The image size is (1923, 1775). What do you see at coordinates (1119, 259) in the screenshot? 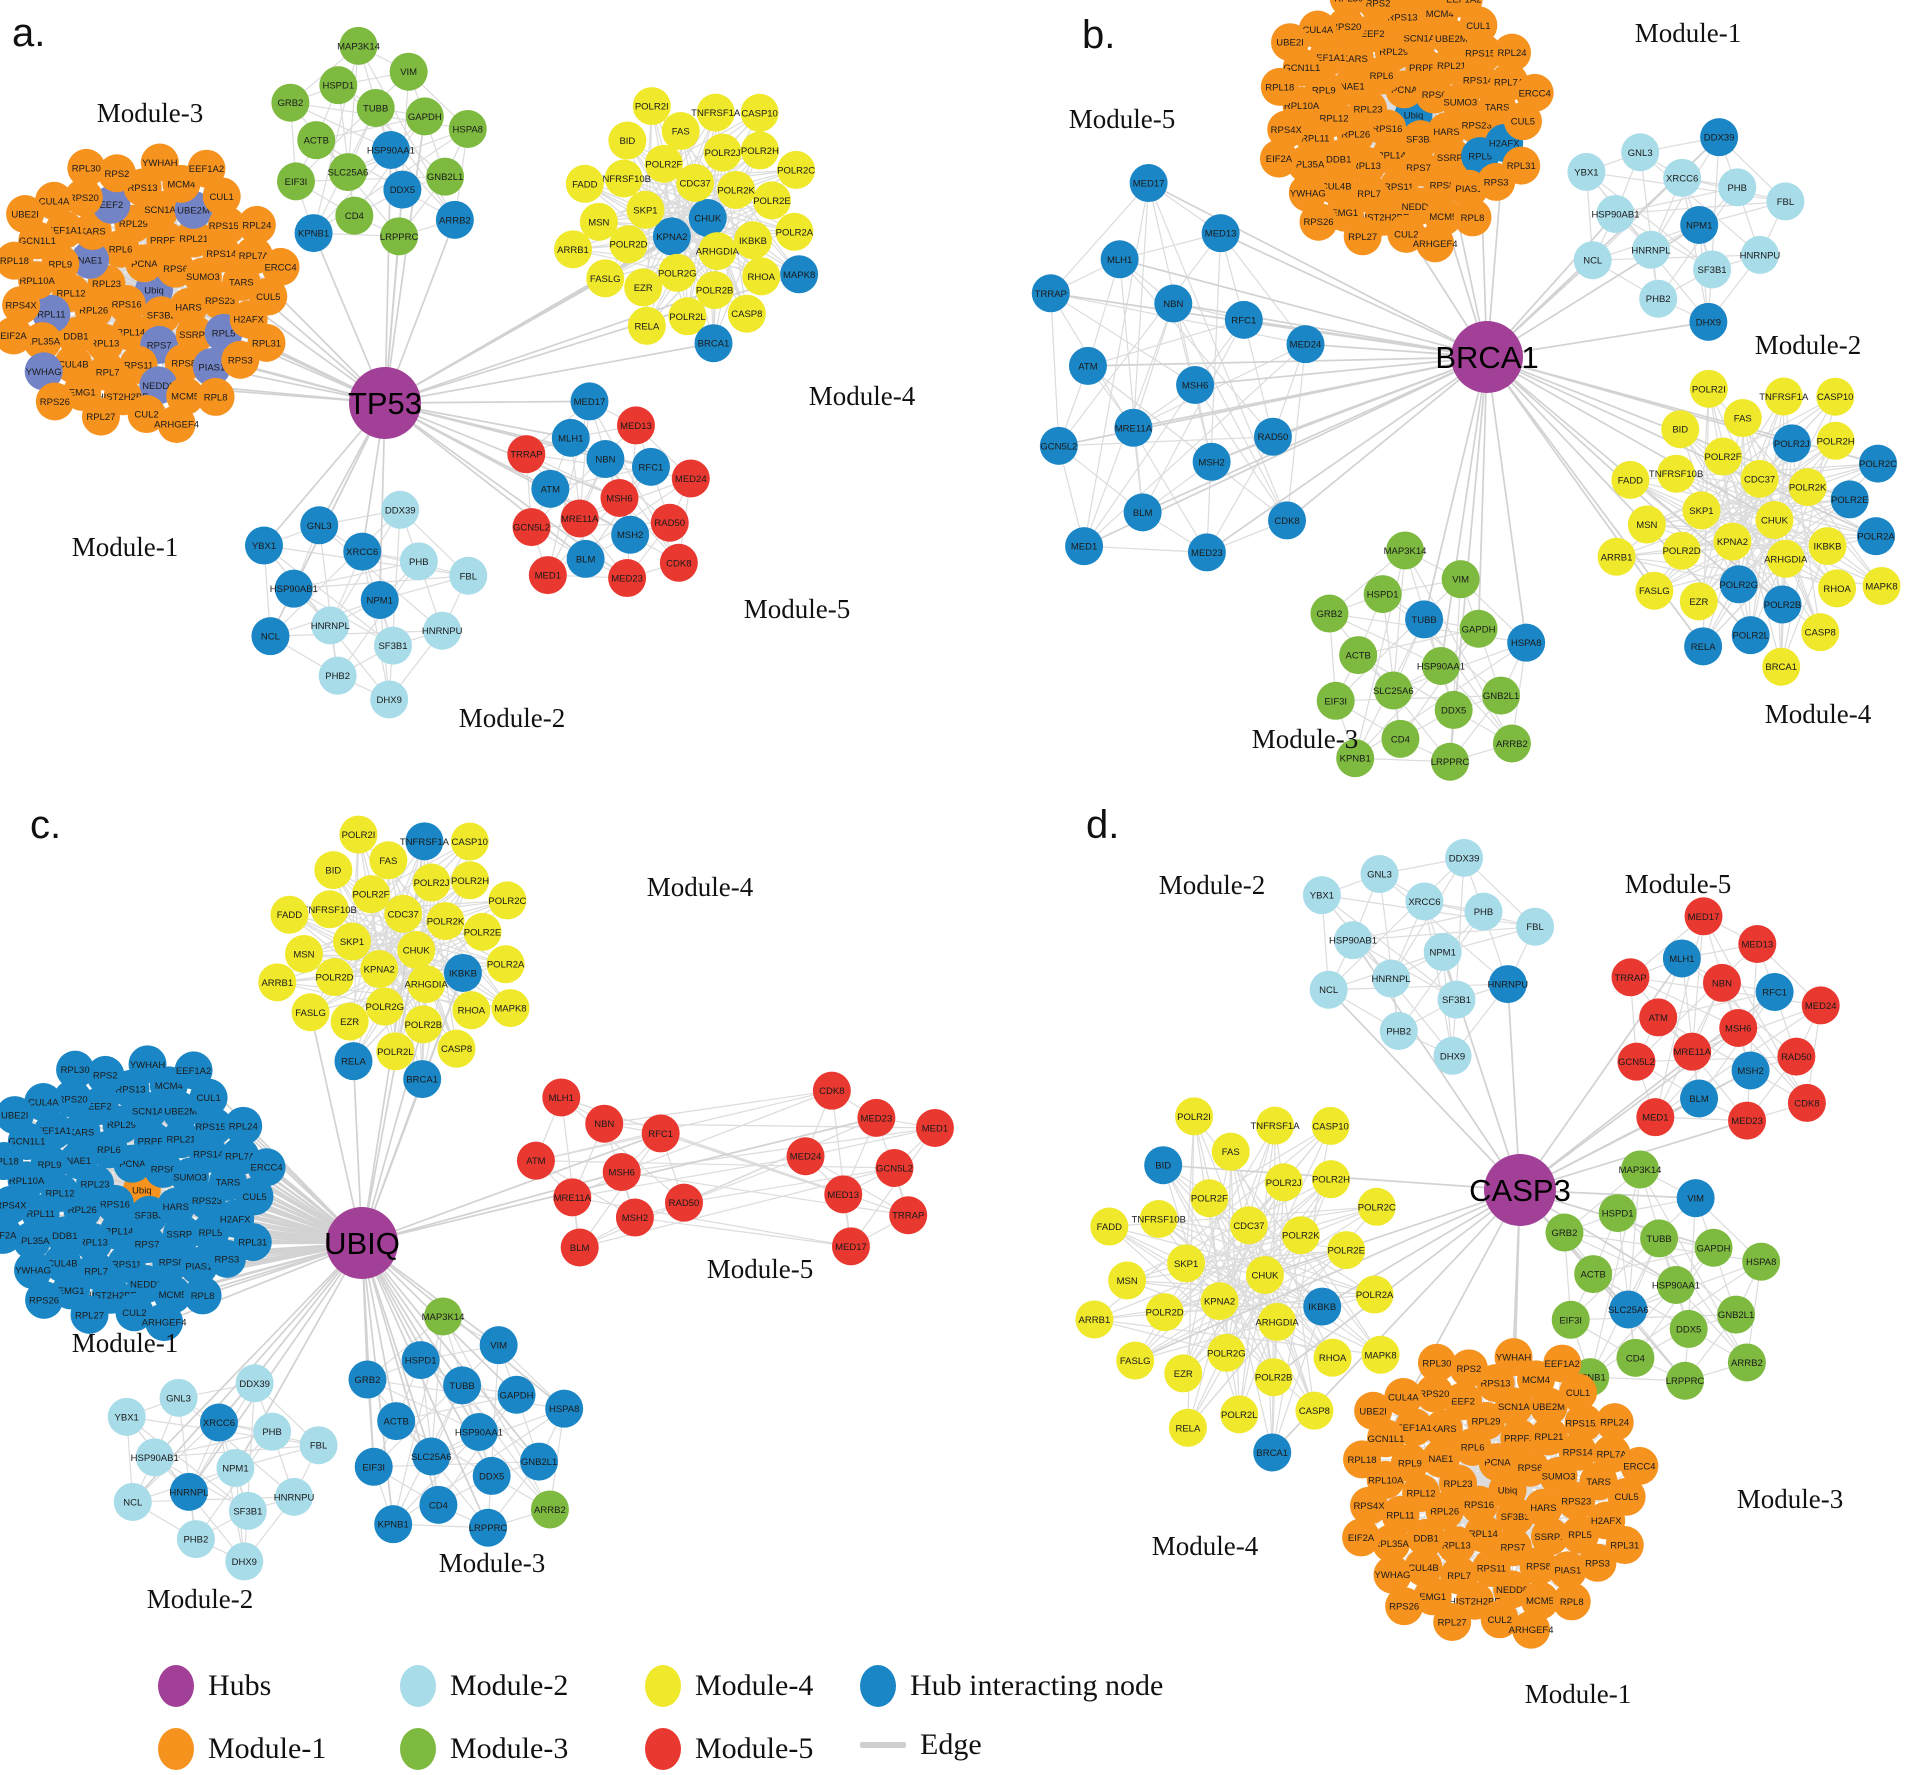
I see `node-MLH1` at bounding box center [1119, 259].